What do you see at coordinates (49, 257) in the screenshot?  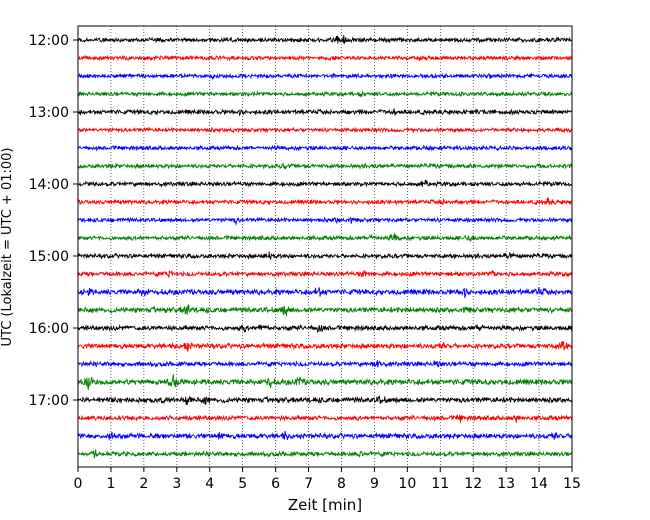 I see `y-tick-label: 15:00` at bounding box center [49, 257].